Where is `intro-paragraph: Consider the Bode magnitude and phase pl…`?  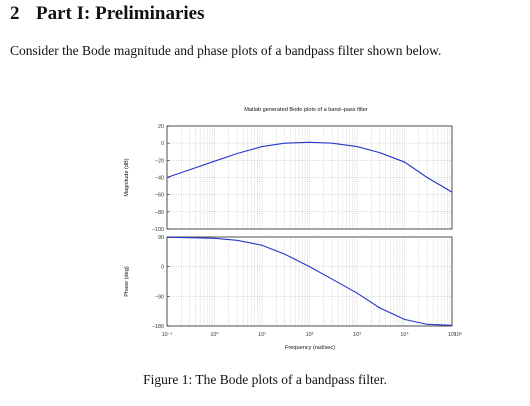 intro-paragraph: Consider the Bode magnitude and phase pl… is located at coordinates (226, 50).